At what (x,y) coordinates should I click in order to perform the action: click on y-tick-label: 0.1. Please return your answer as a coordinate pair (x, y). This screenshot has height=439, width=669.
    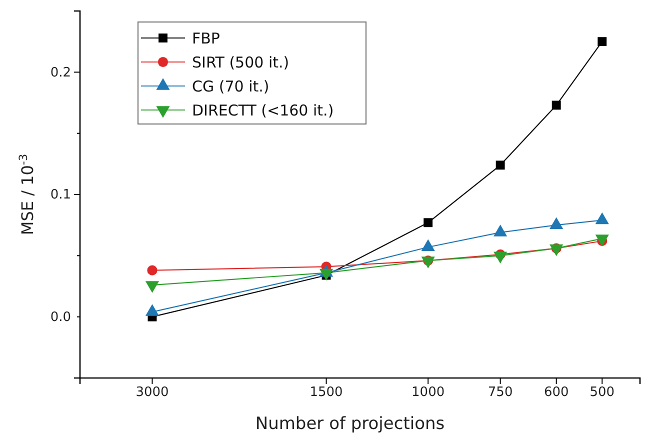
    Looking at the image, I should click on (60, 195).